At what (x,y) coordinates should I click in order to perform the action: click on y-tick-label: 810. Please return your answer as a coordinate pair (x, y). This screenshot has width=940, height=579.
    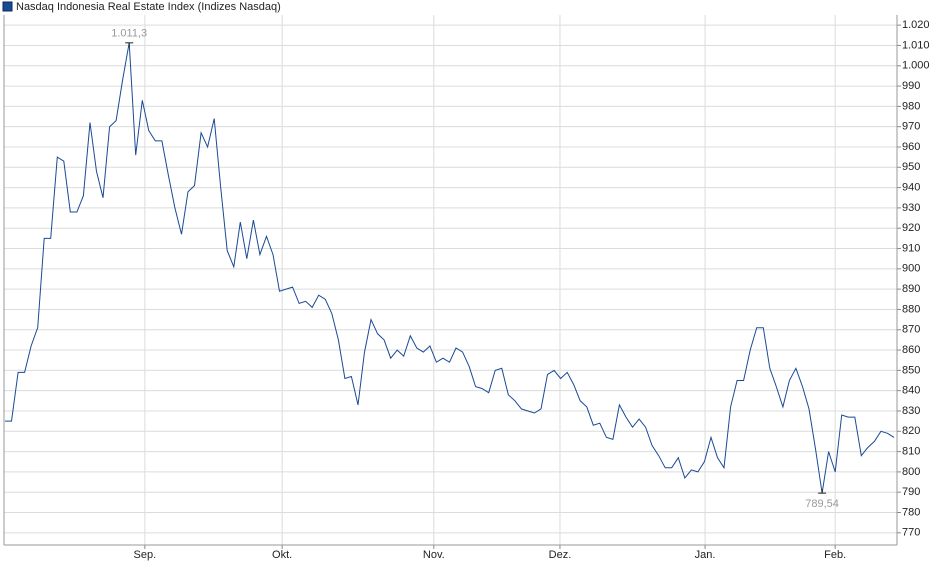
    Looking at the image, I should click on (911, 451).